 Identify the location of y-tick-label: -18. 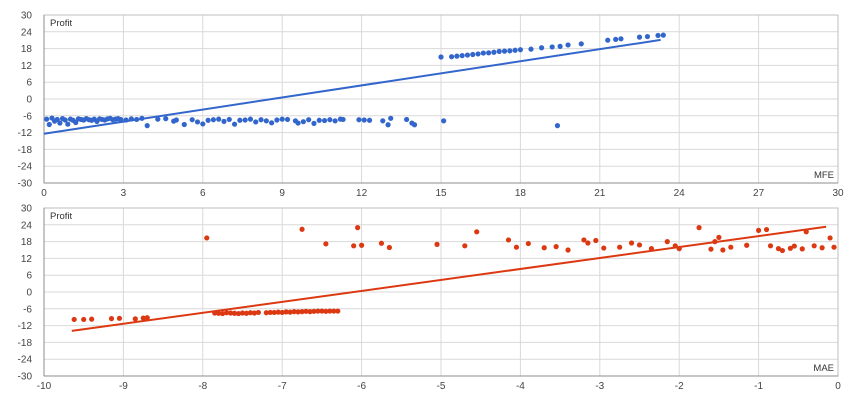
(25, 150).